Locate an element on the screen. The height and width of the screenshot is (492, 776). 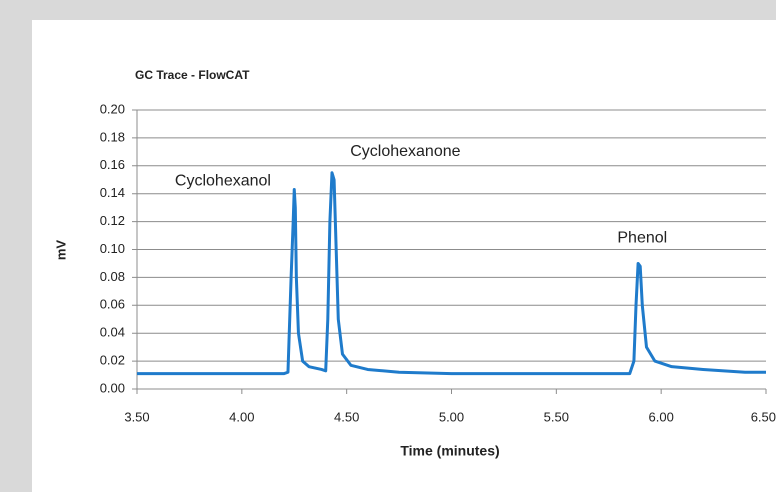
y-tick-label: 0.02 is located at coordinates (112, 360).